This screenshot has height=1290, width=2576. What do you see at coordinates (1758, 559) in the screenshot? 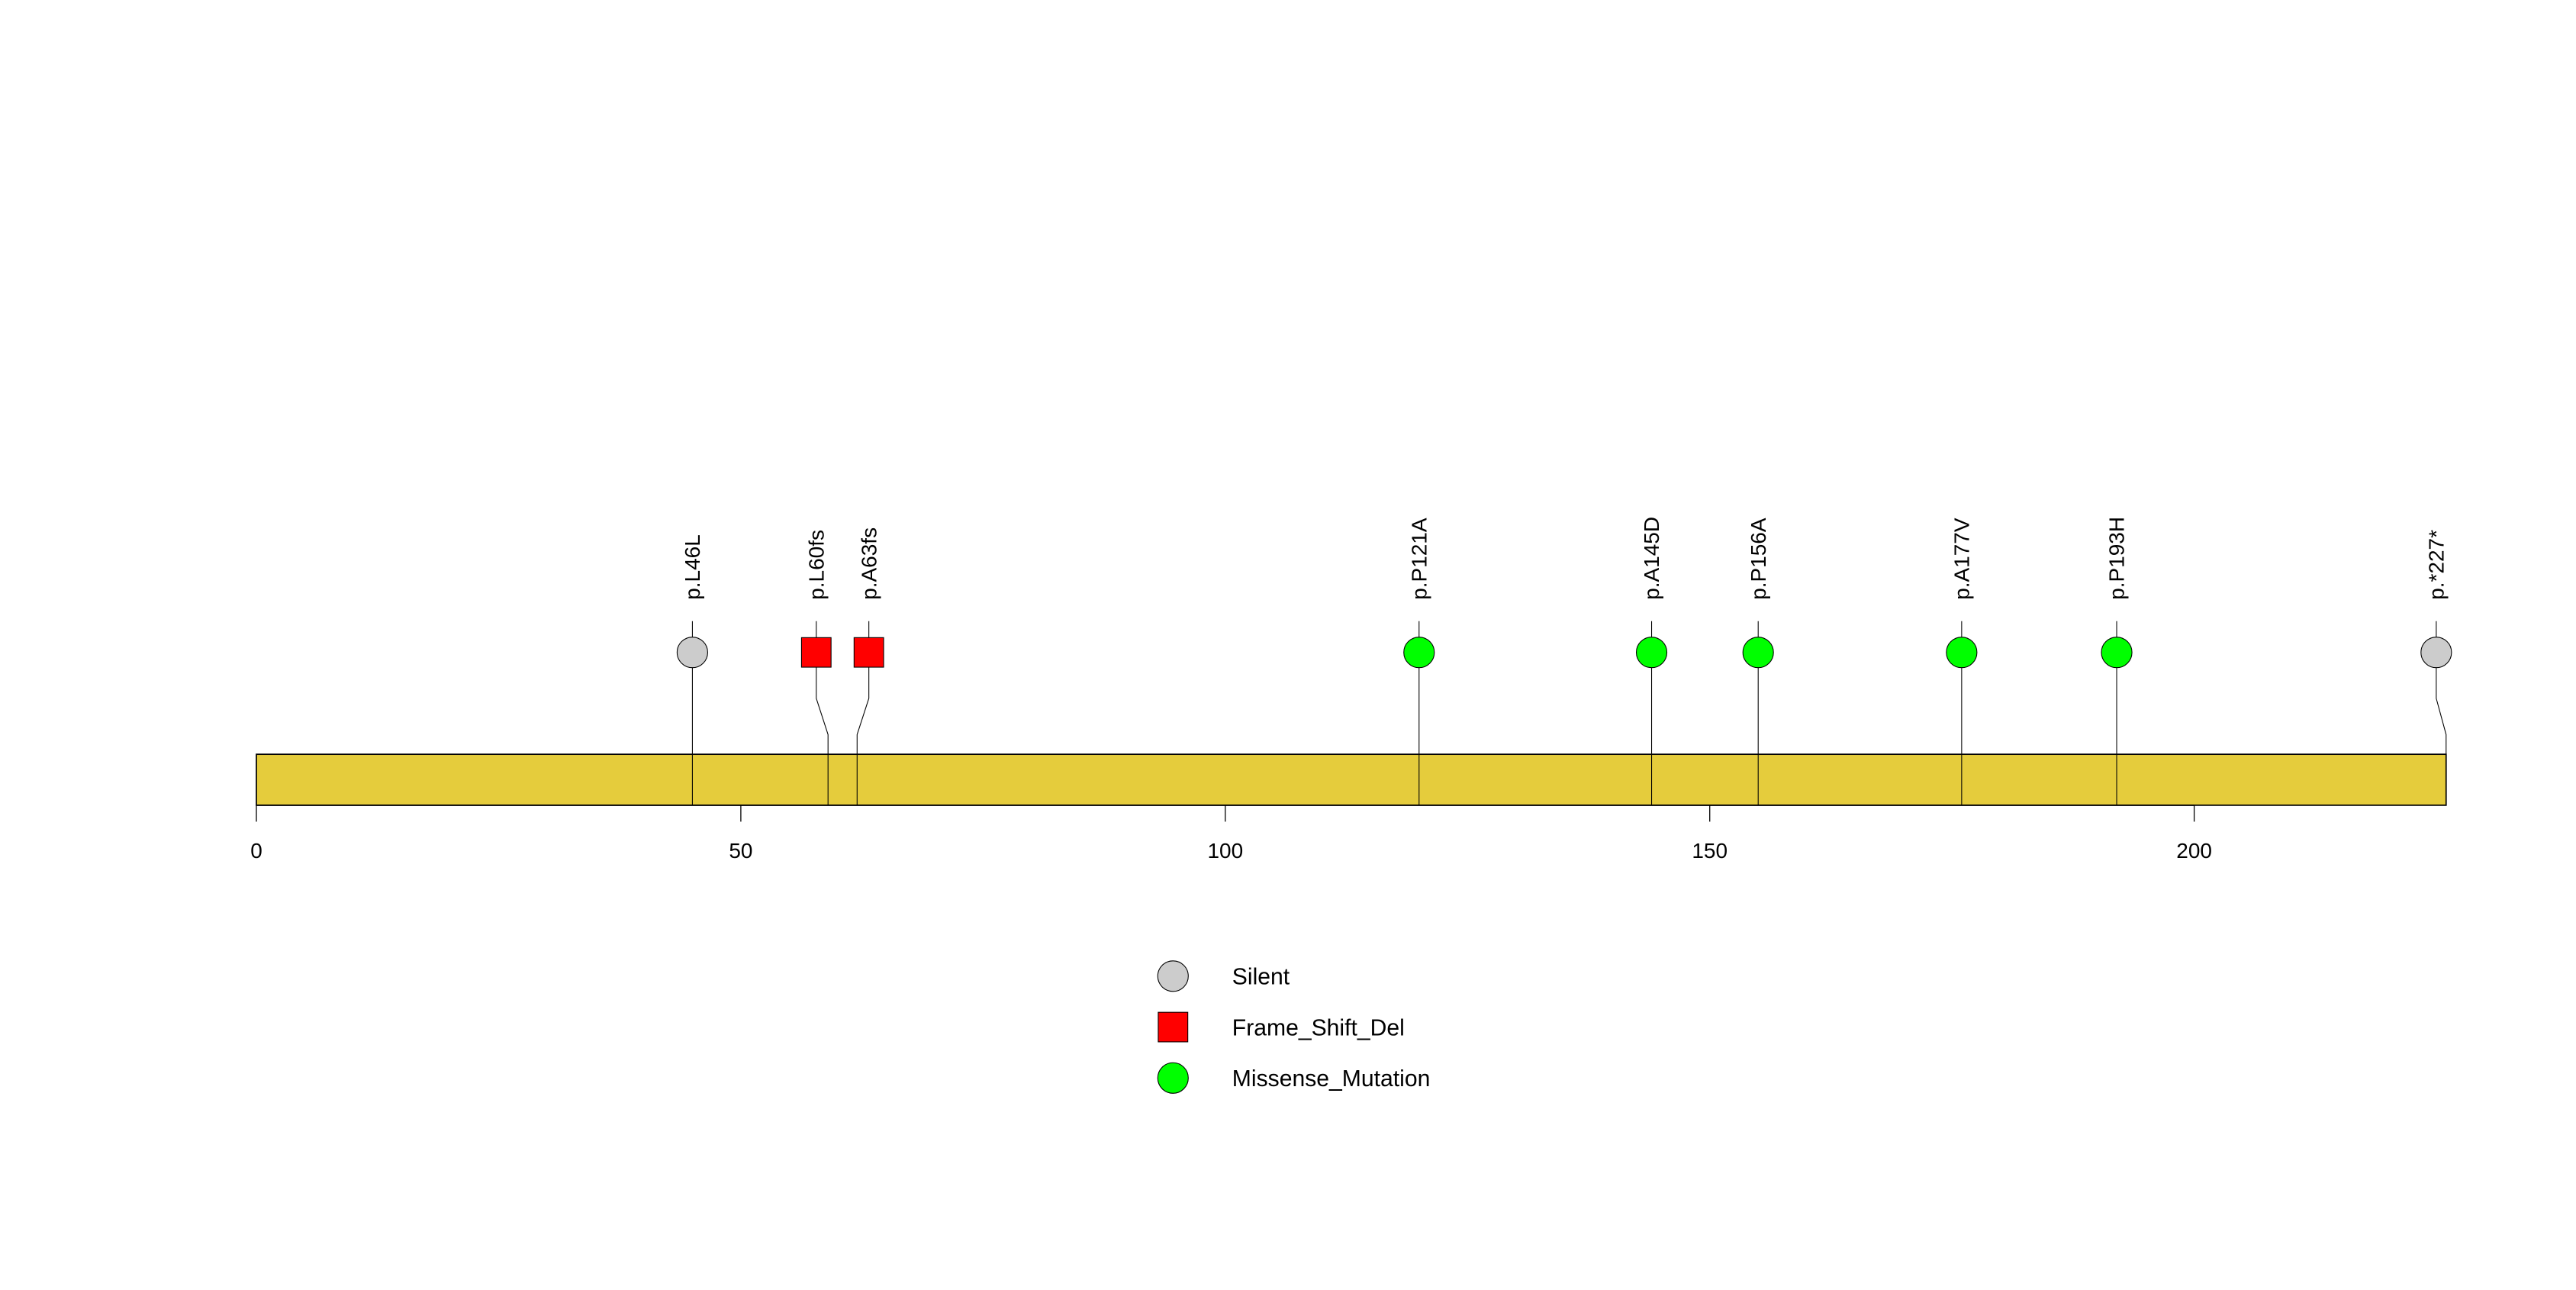
I see `mutation-label: p.P156A` at bounding box center [1758, 559].